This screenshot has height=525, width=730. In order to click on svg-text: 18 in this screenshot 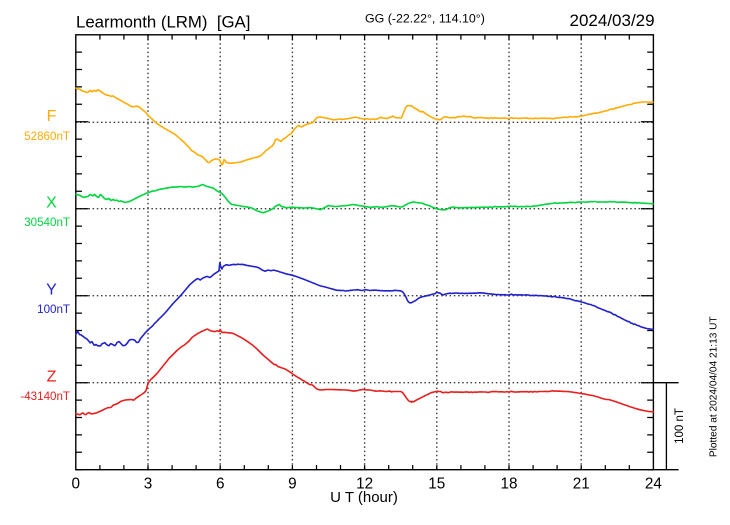, I will do `click(508, 484)`.